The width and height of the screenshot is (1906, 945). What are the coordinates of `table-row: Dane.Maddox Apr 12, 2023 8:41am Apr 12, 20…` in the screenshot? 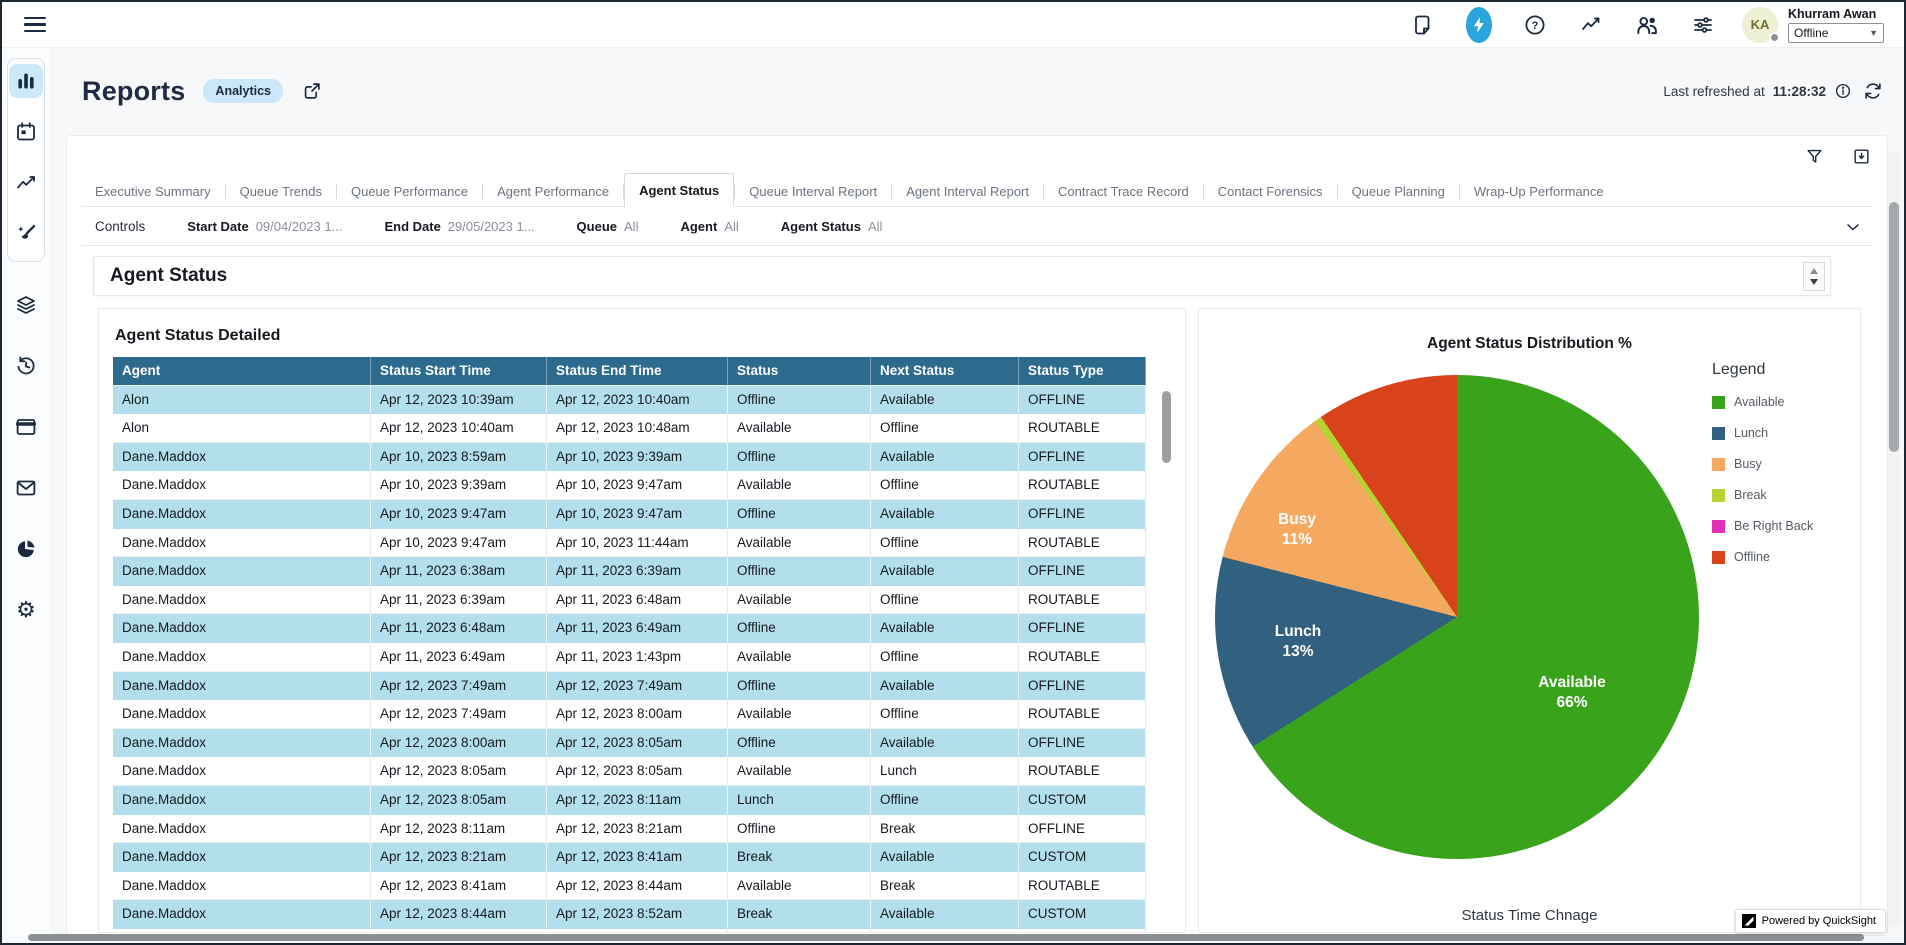 It's located at (642, 886).